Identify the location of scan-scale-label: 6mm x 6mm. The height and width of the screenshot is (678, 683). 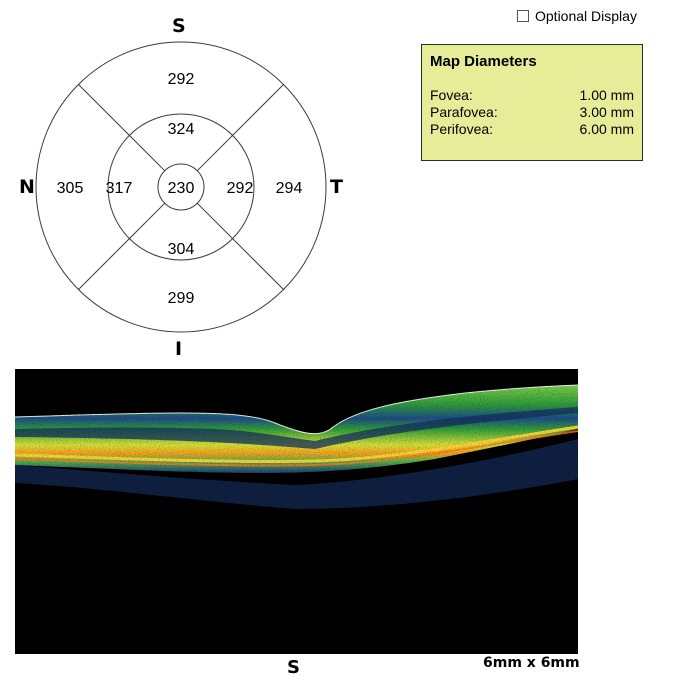
(531, 663).